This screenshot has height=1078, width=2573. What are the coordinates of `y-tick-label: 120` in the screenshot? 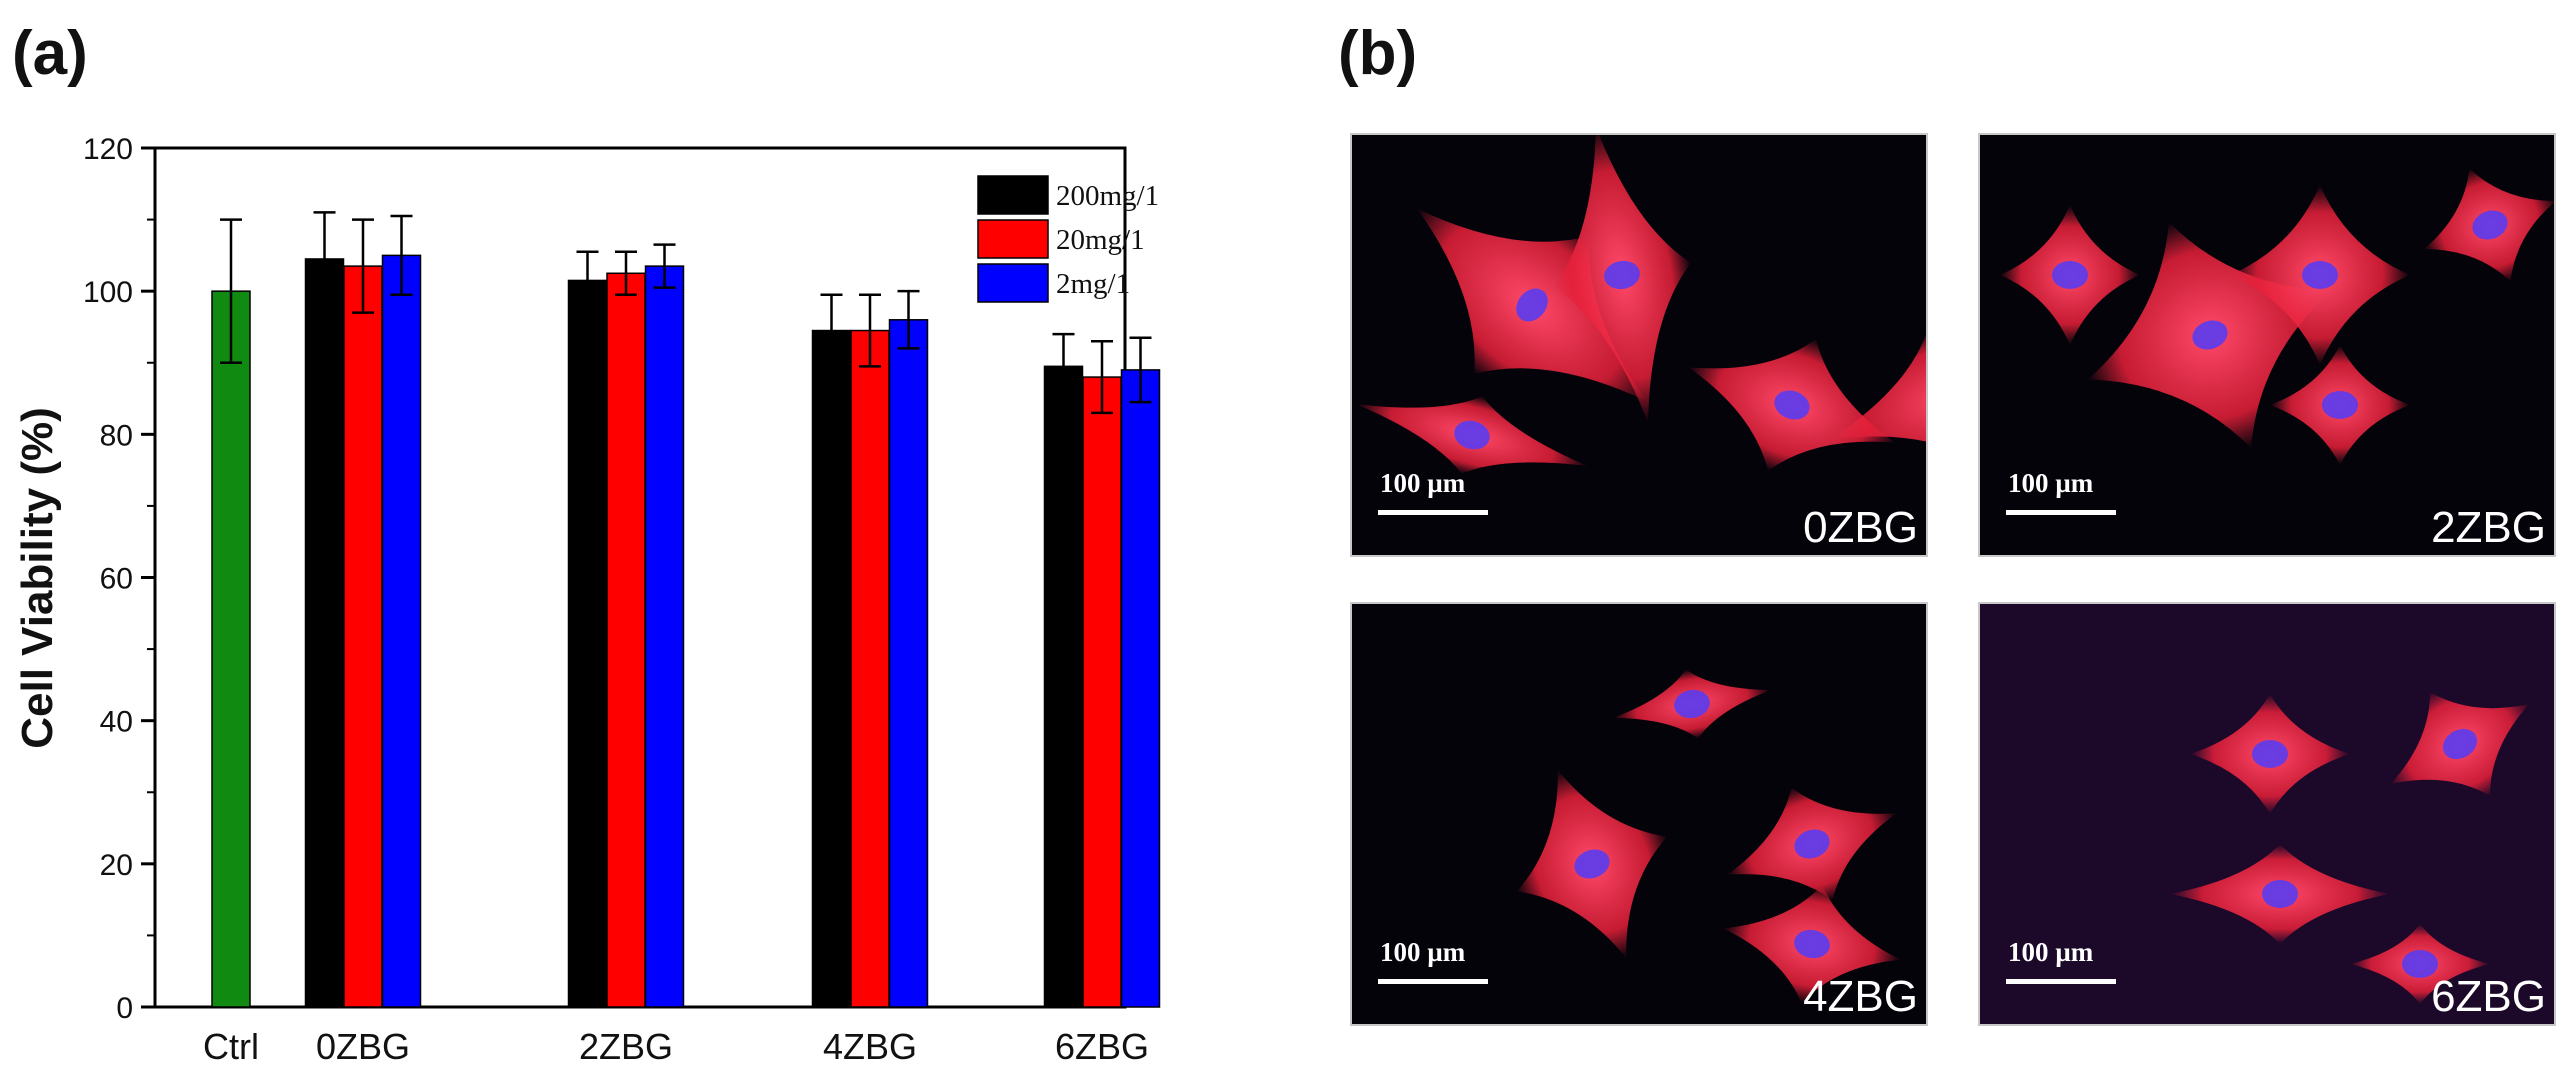 It's located at (108, 149).